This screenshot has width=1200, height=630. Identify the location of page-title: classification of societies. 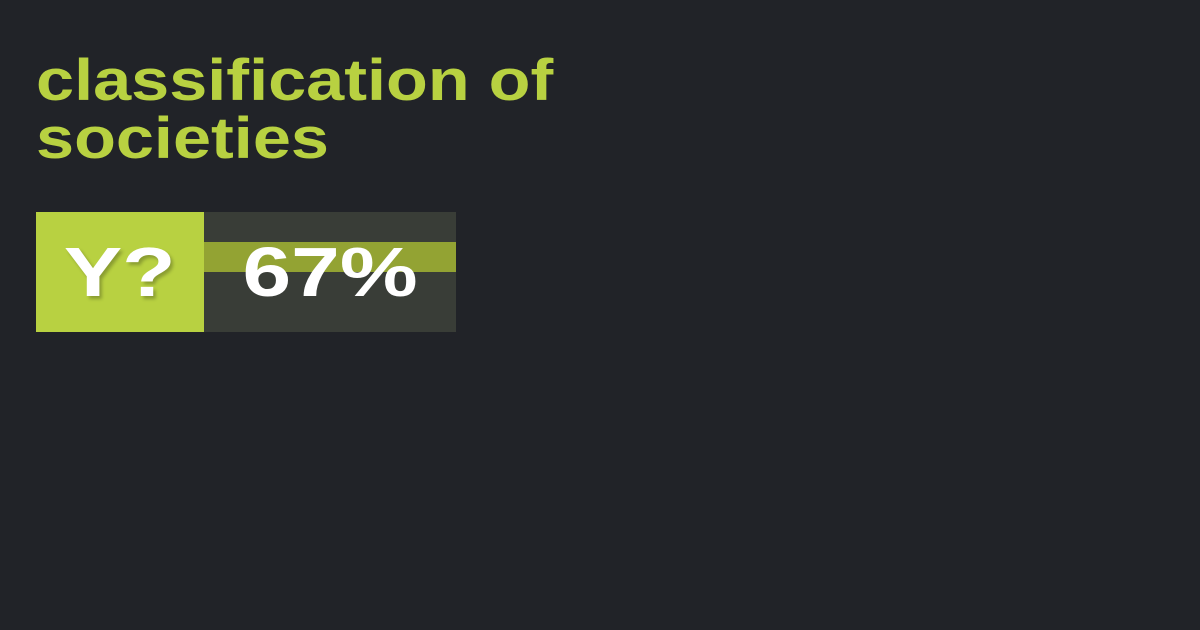
(295, 109).